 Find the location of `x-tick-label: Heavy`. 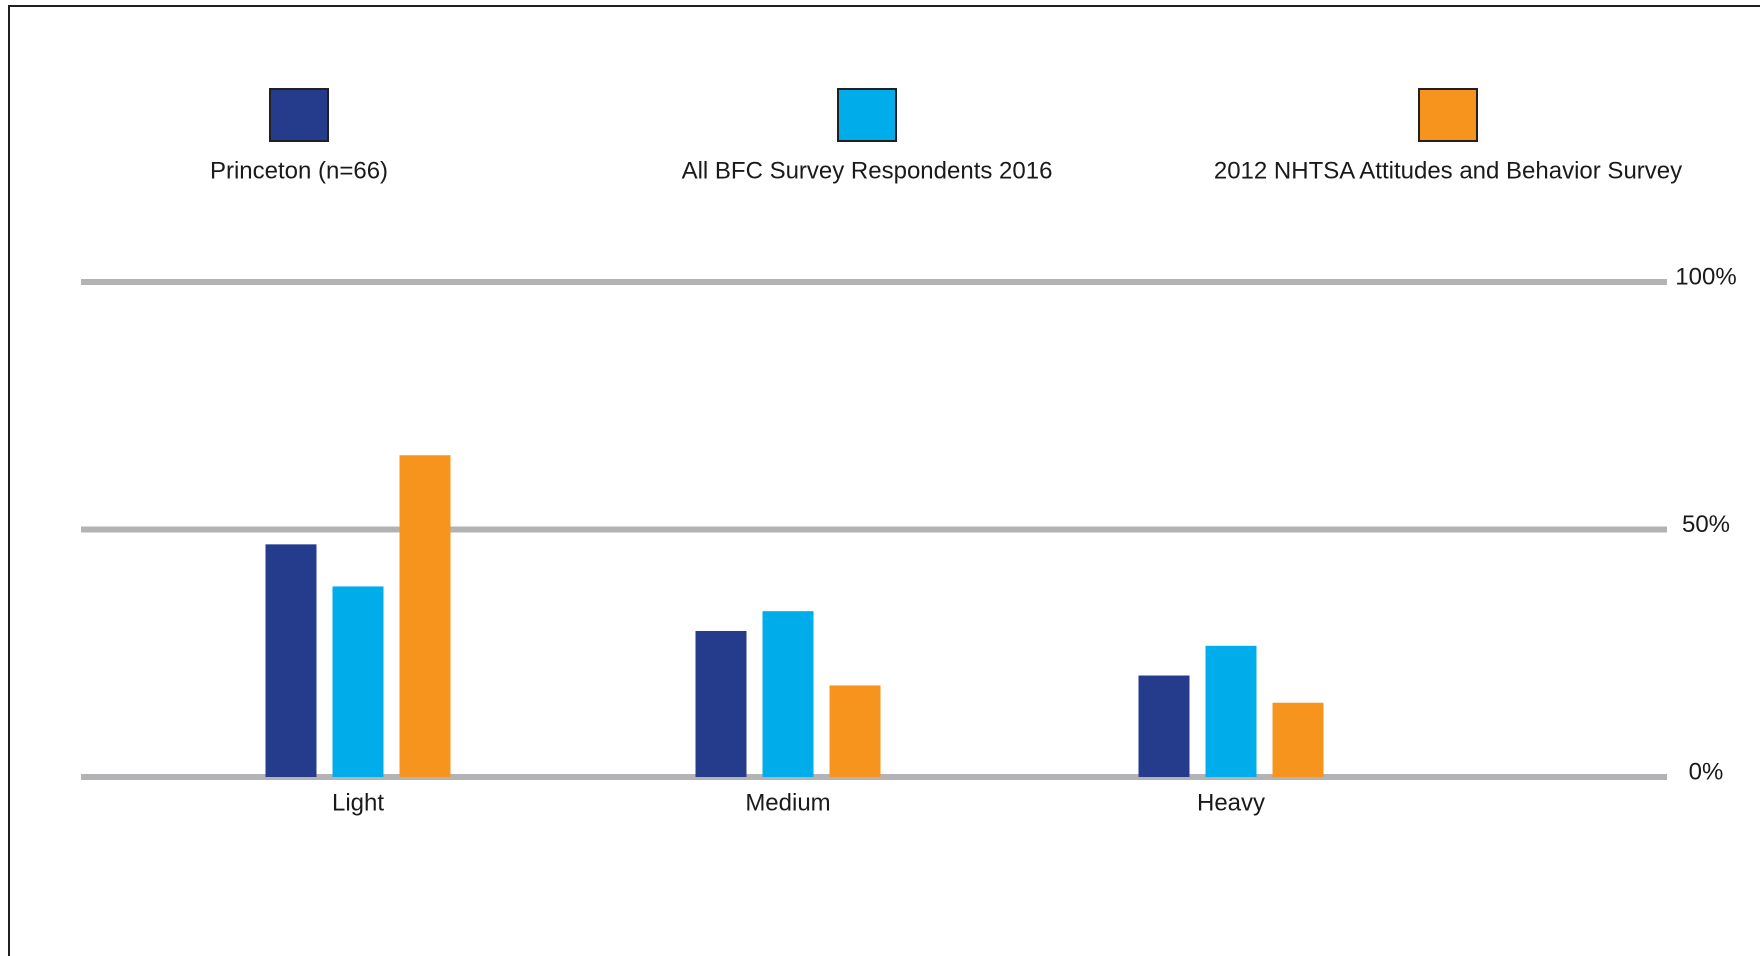

x-tick-label: Heavy is located at coordinates (1231, 802).